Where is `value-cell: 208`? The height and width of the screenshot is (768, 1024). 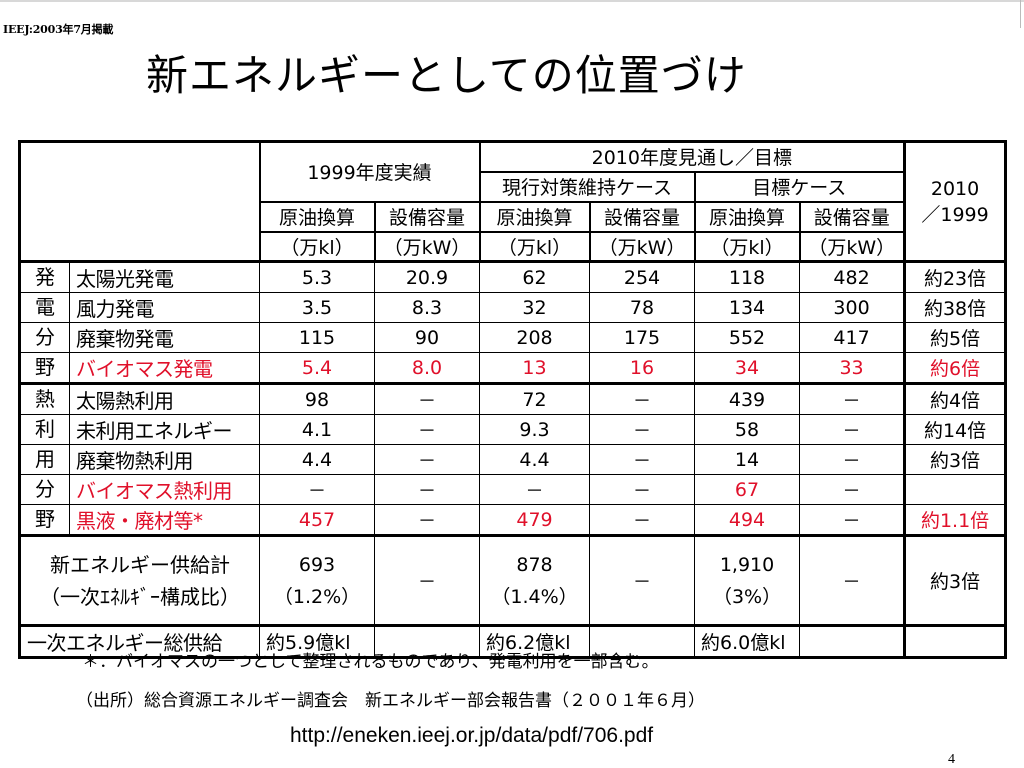
value-cell: 208 is located at coordinates (535, 337).